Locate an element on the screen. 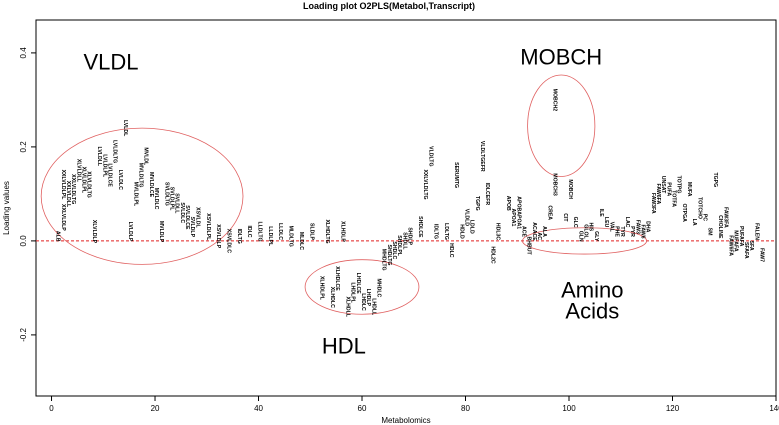 The image size is (779, 425). point-label: GLY is located at coordinates (596, 236).